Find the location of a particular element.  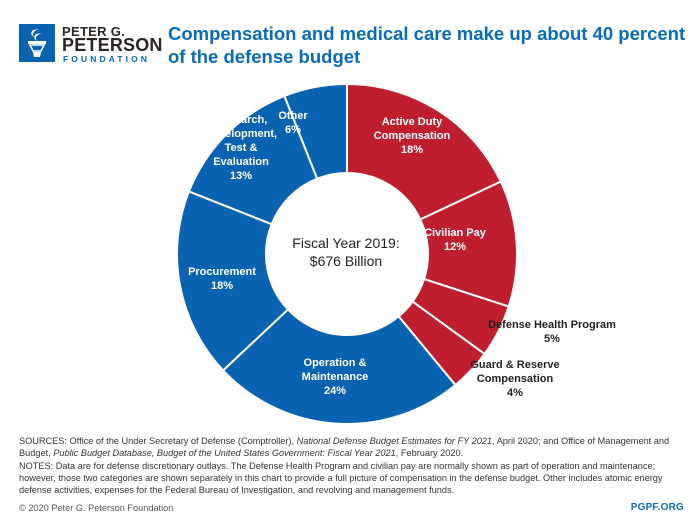

slice-name: Maintenance is located at coordinates (335, 377).